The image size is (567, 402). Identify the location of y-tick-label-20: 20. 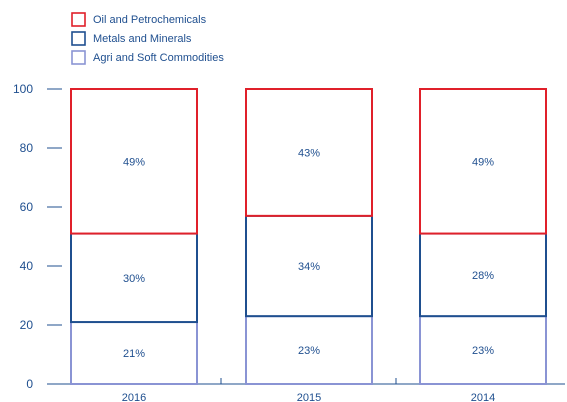
(27, 325).